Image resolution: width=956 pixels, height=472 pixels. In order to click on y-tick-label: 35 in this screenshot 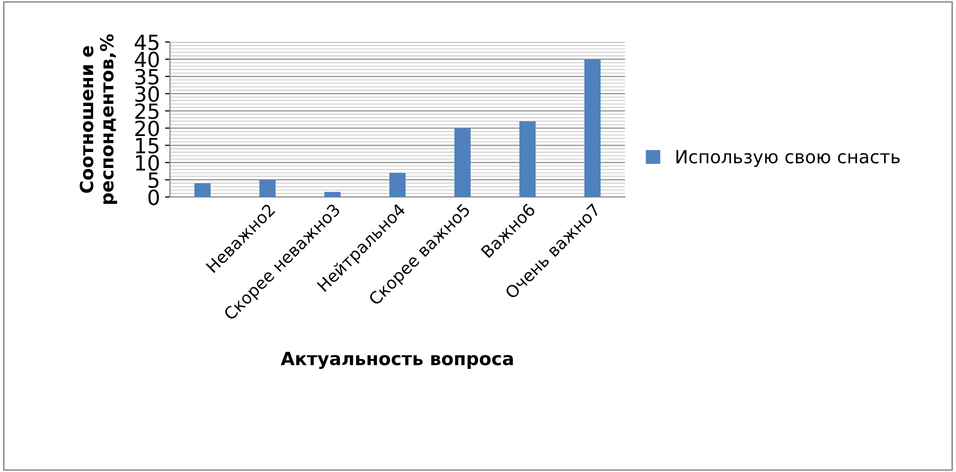, I will do `click(146, 76)`.